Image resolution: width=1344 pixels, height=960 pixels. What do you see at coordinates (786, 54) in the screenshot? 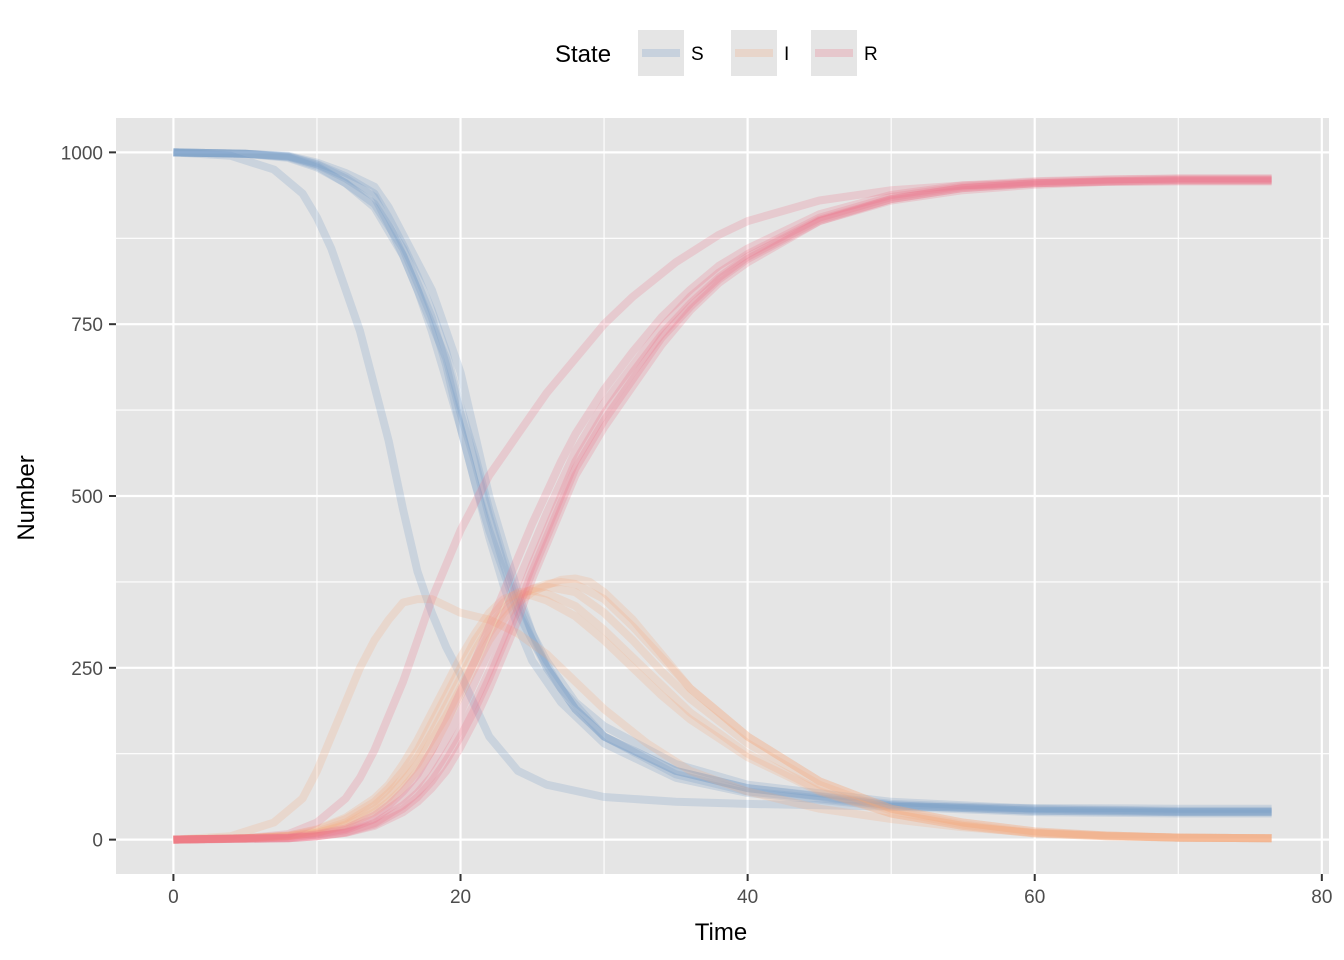
I see `legend-label: I` at bounding box center [786, 54].